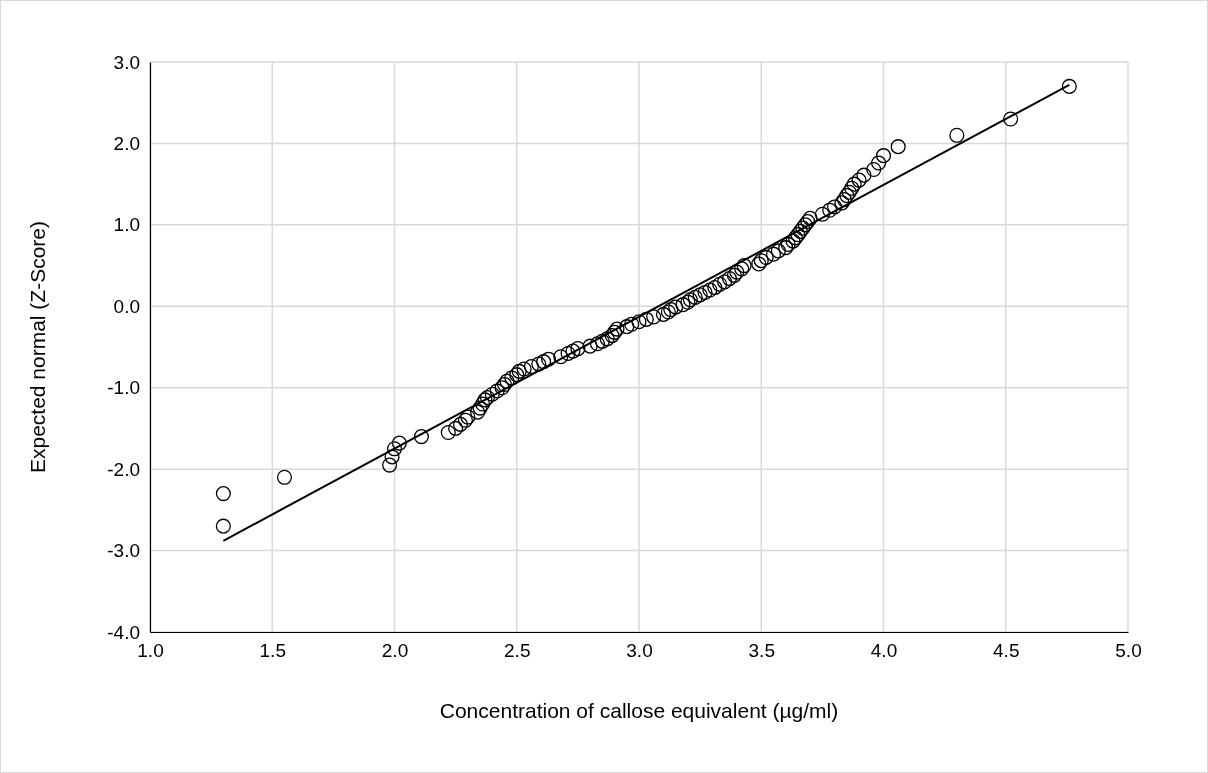  I want to click on x-tick-label: 3.0, so click(639, 651).